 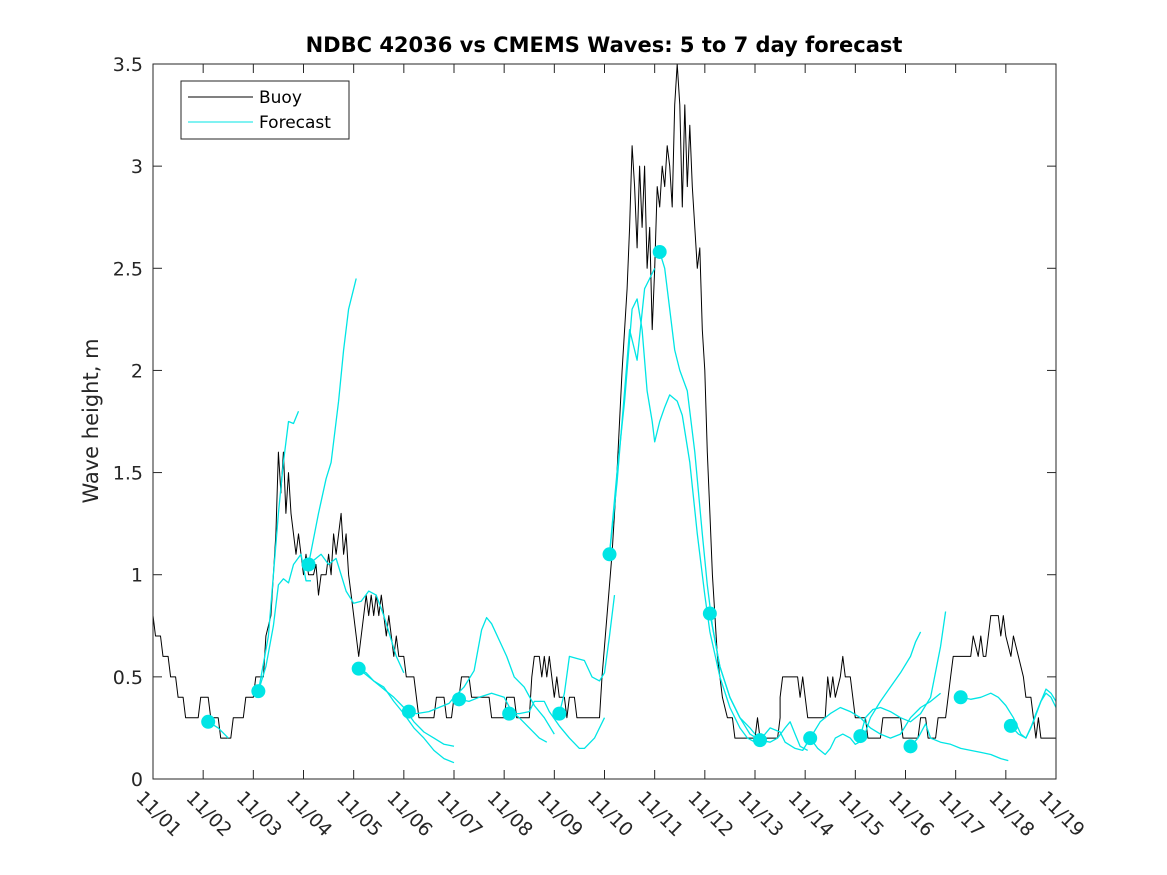 What do you see at coordinates (137, 576) in the screenshot?
I see `y-tick-label: 1` at bounding box center [137, 576].